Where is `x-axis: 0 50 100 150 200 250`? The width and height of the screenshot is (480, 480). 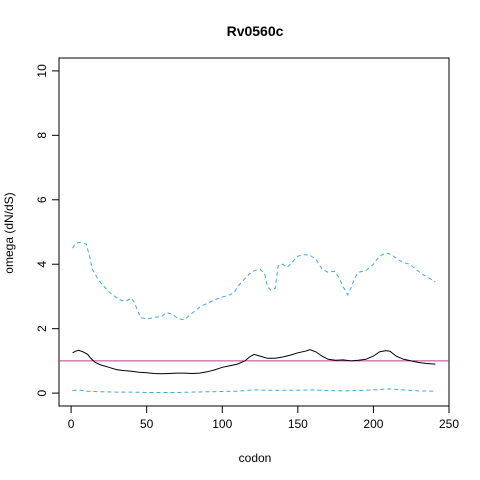
x-axis: 0 50 100 150 200 250 is located at coordinates (263, 418).